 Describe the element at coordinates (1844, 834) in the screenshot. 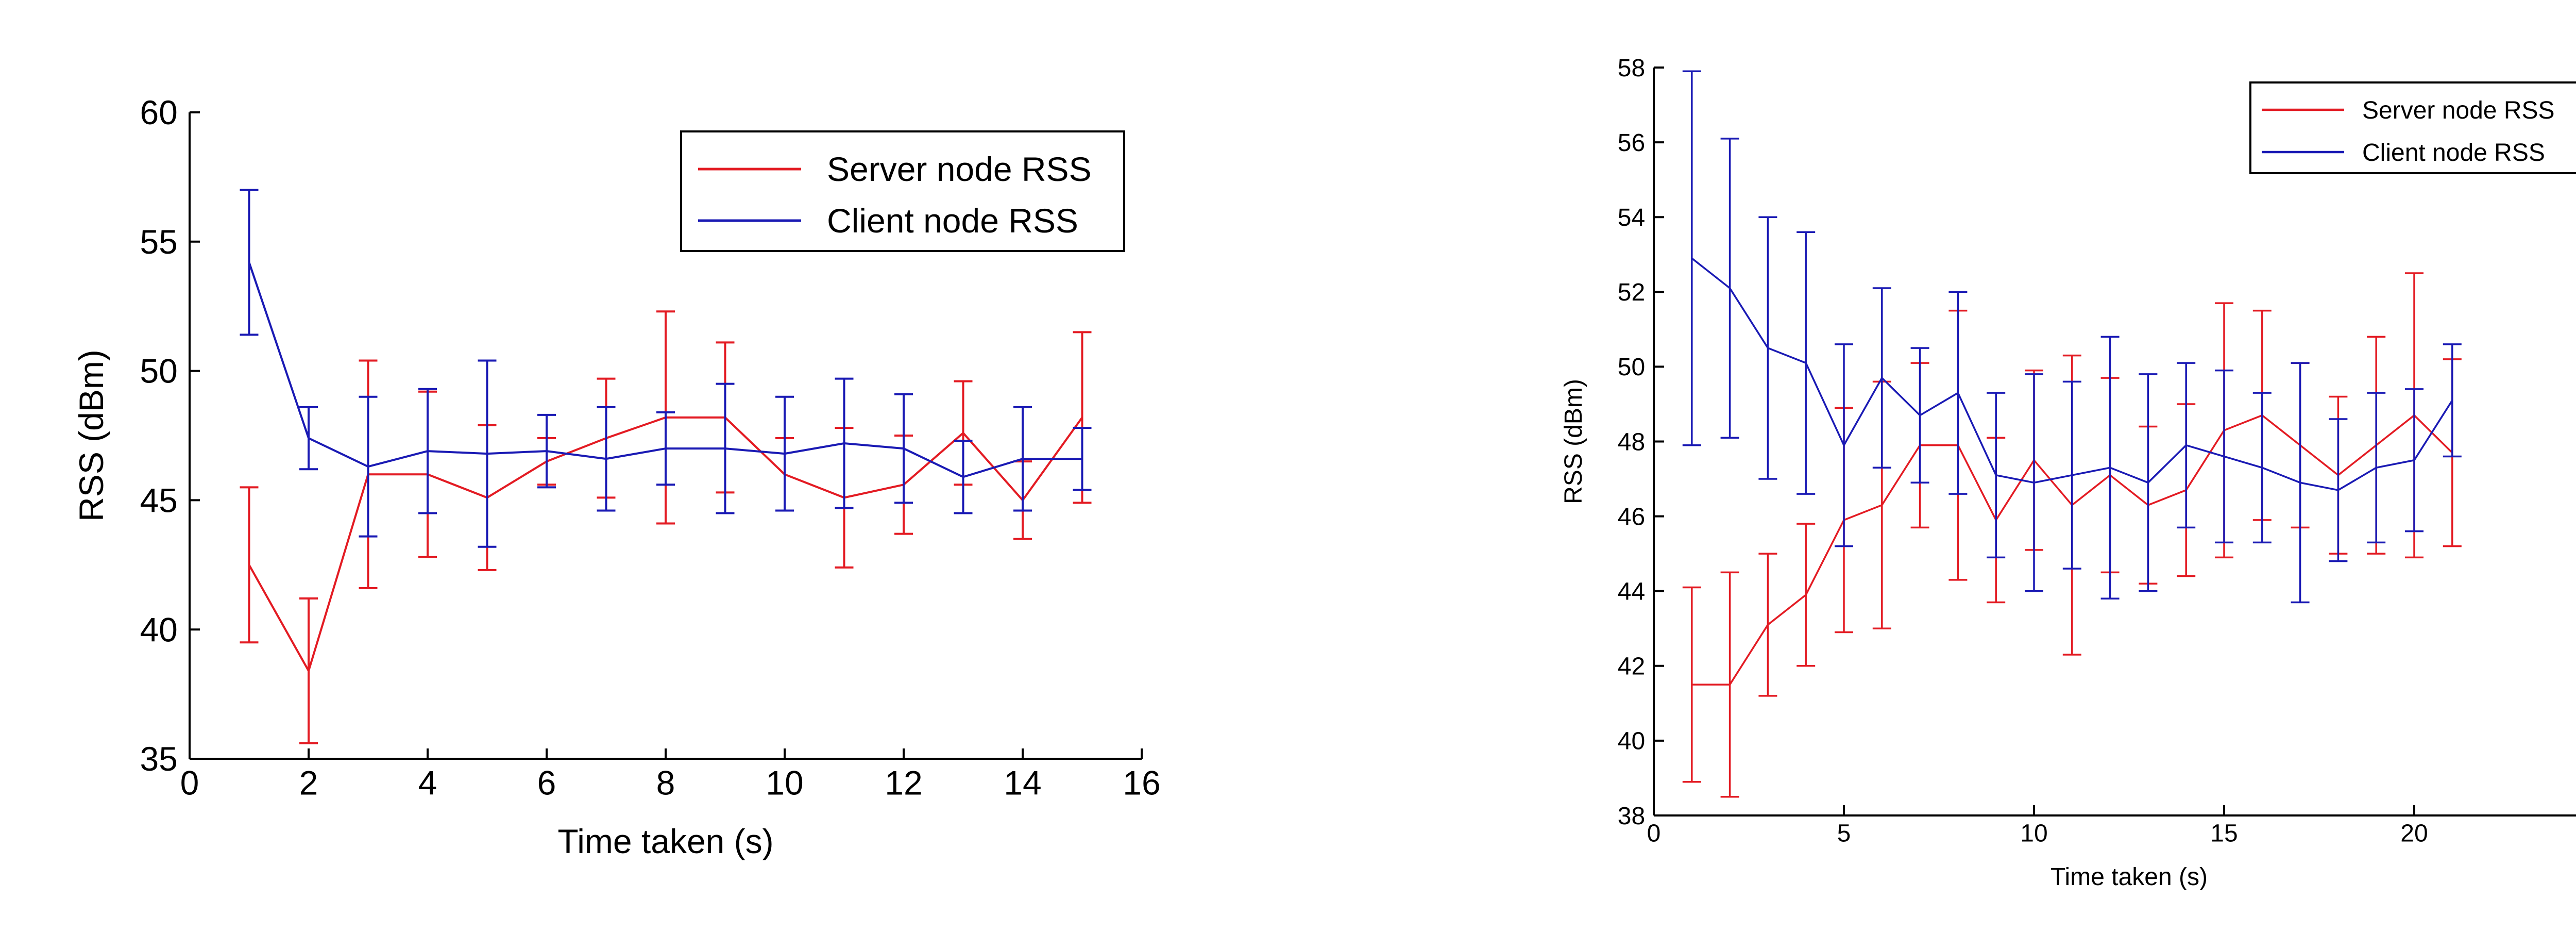

I see `x-tick-label: 5` at that location.